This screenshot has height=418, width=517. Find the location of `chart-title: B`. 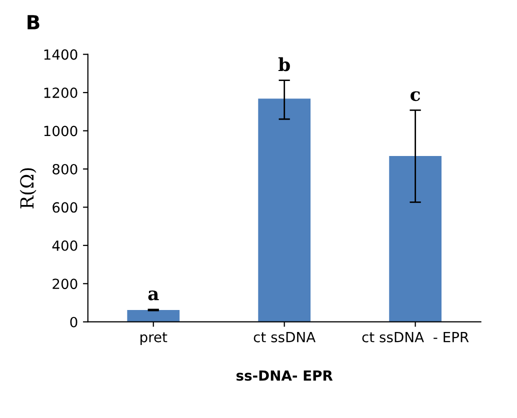

chart-title: B is located at coordinates (34, 22).